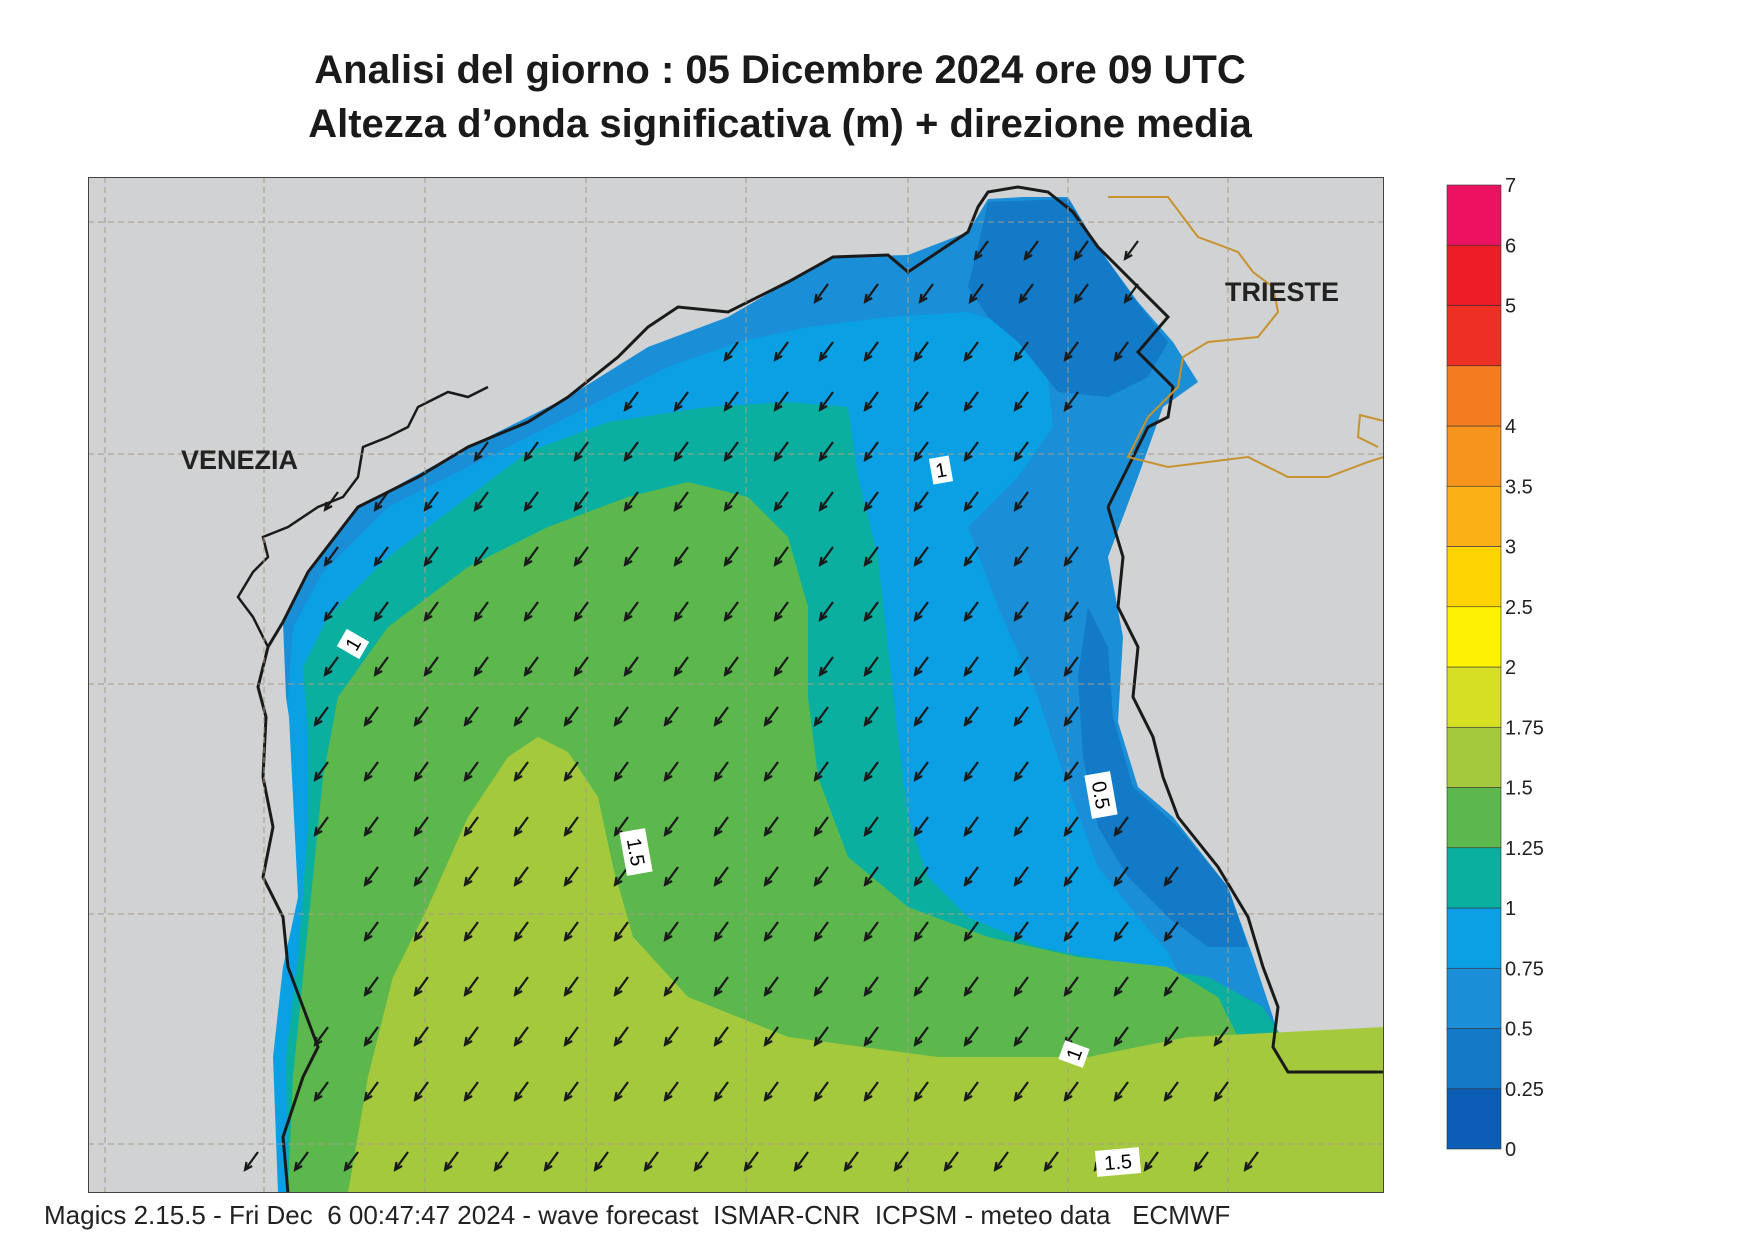 The height and width of the screenshot is (1242, 1755). I want to click on contour-label-0.5-east: 0.5, so click(1101, 795).